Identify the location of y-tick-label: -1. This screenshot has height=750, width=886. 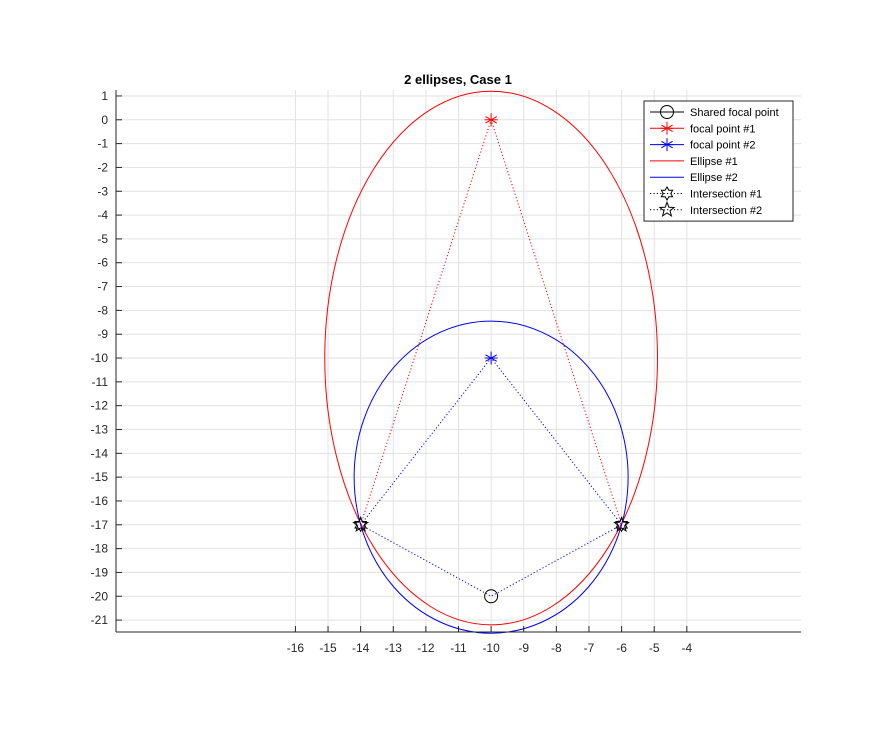
(102, 144).